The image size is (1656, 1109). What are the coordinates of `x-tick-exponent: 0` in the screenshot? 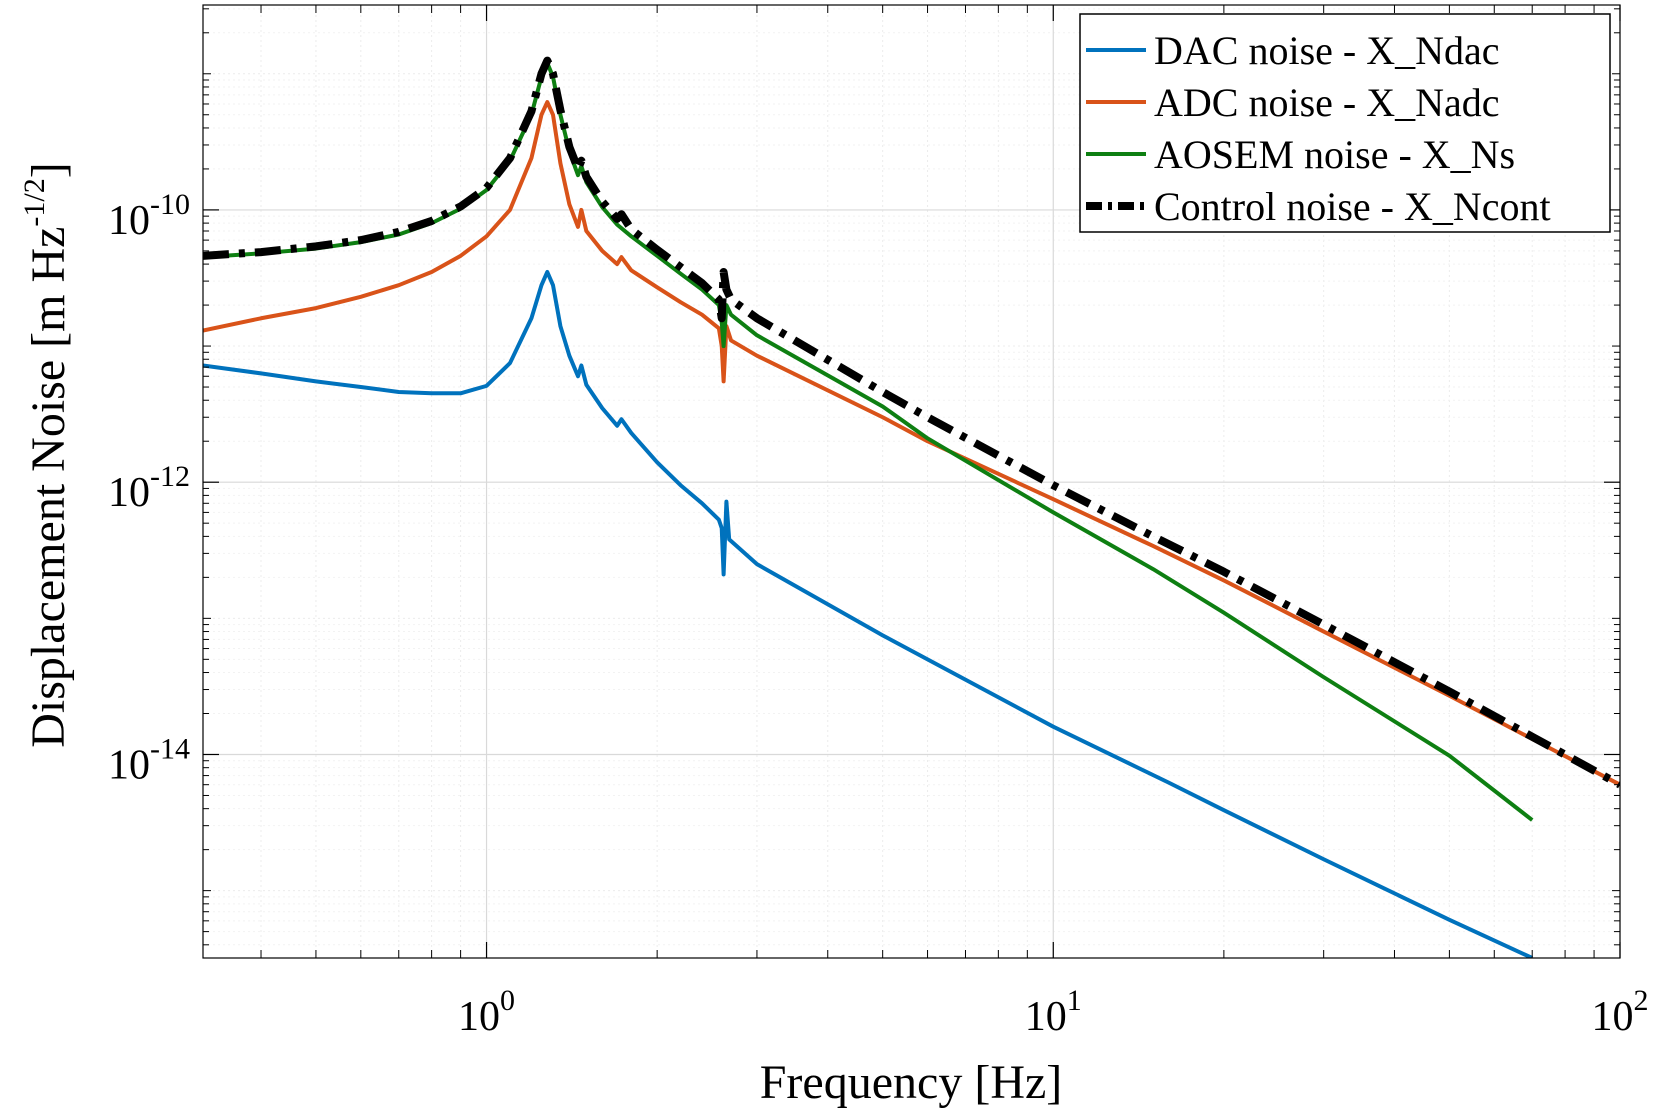 It's located at (507, 1000).